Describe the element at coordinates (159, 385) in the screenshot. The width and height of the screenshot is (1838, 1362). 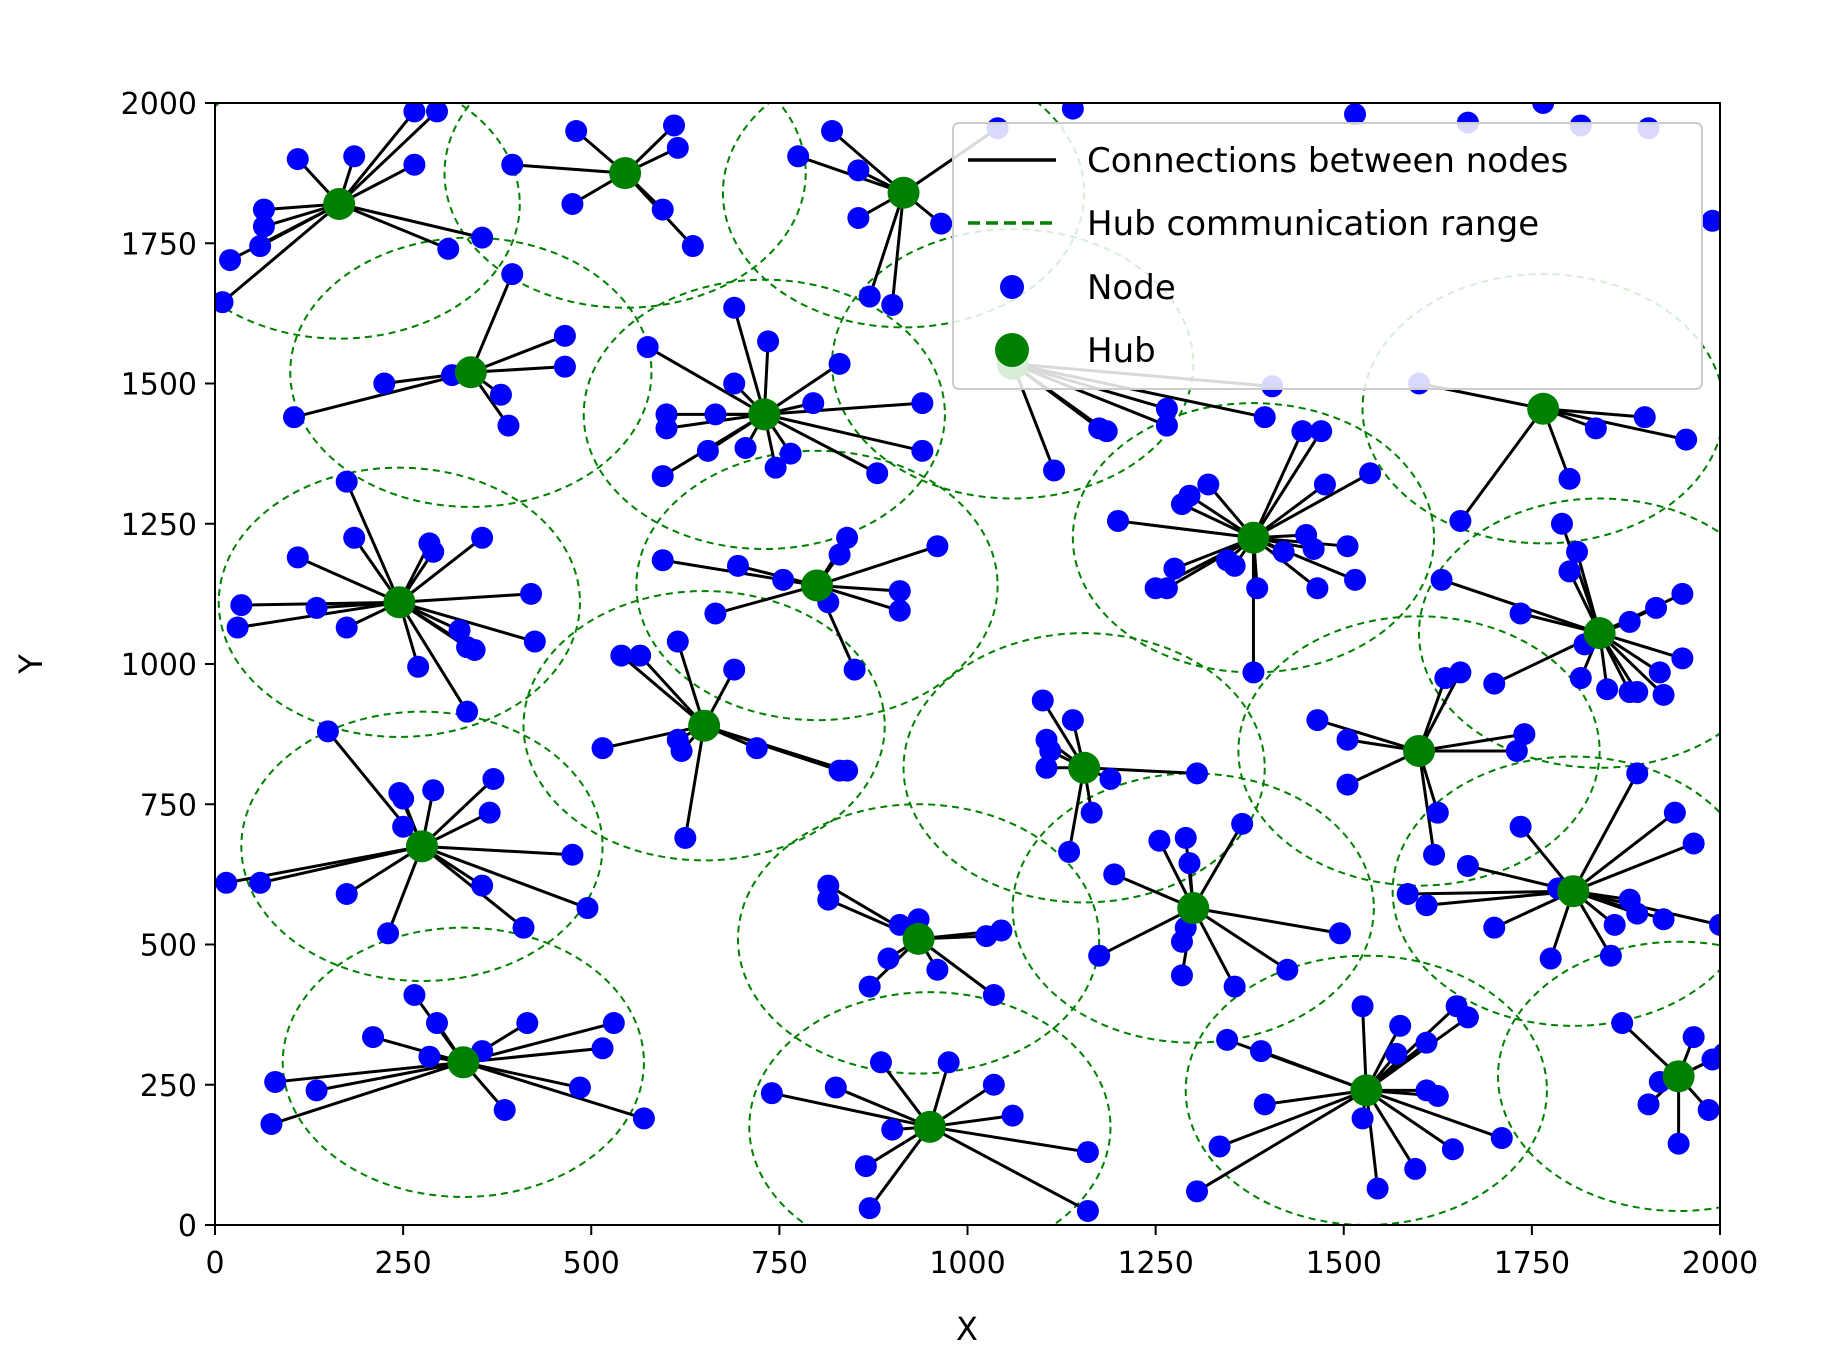
I see `y-tick-label-6: 1500` at that location.